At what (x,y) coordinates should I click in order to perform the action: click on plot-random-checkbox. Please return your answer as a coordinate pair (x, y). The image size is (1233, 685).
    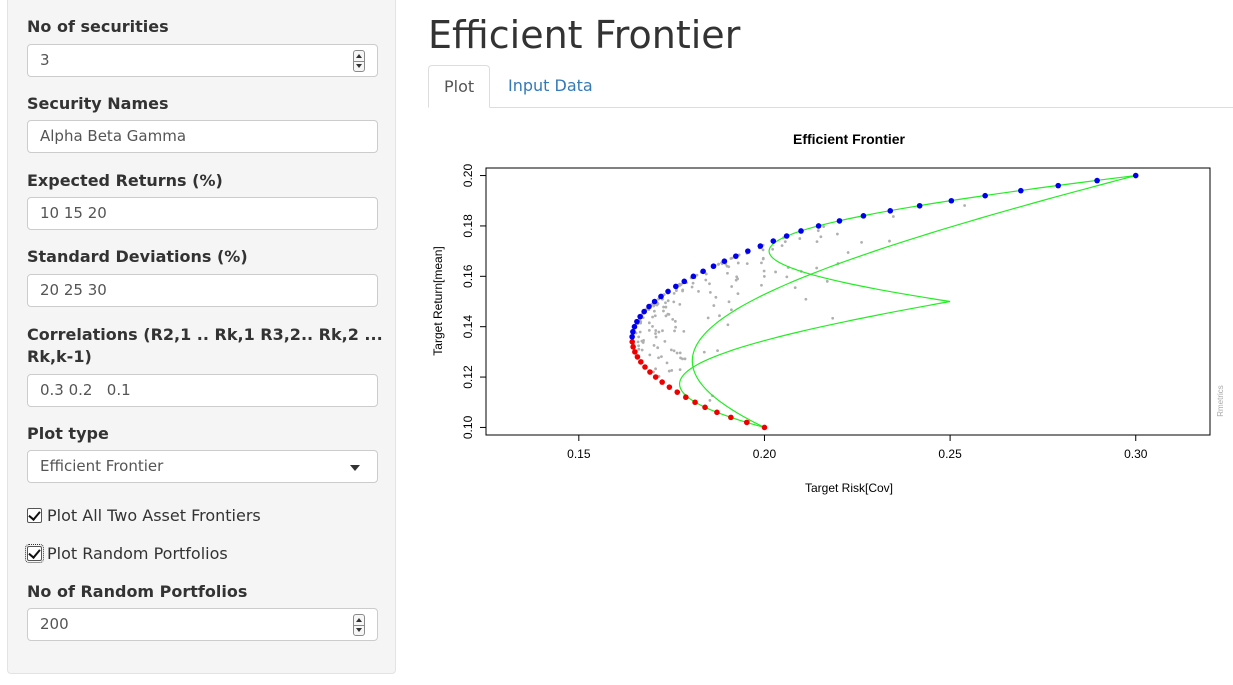
    Looking at the image, I should click on (34, 553).